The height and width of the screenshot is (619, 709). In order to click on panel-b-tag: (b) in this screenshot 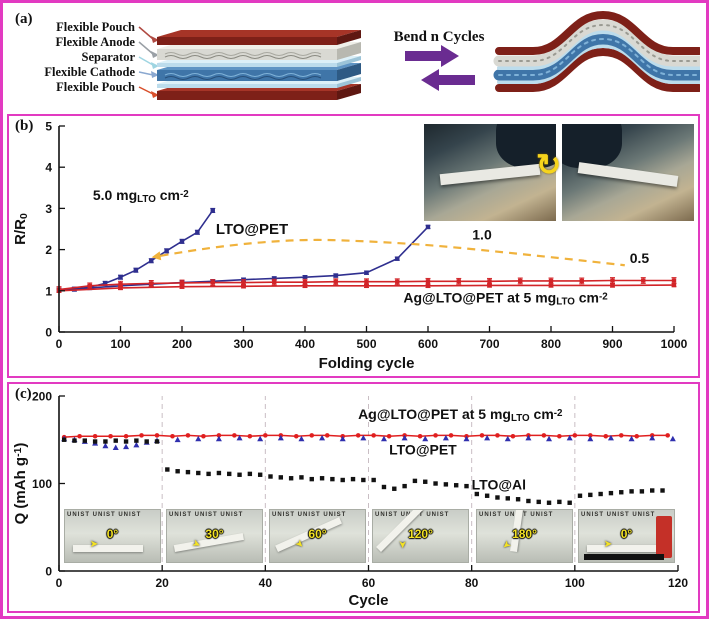, I will do `click(24, 126)`.